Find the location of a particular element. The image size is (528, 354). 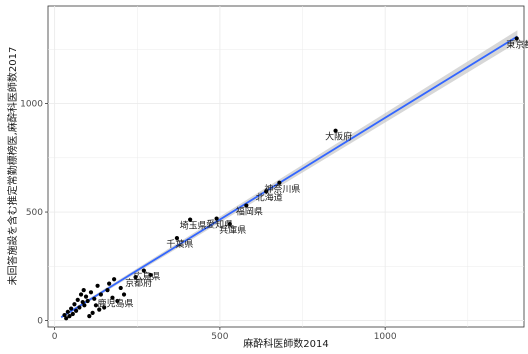

x-tick-label: 1000 is located at coordinates (385, 337).